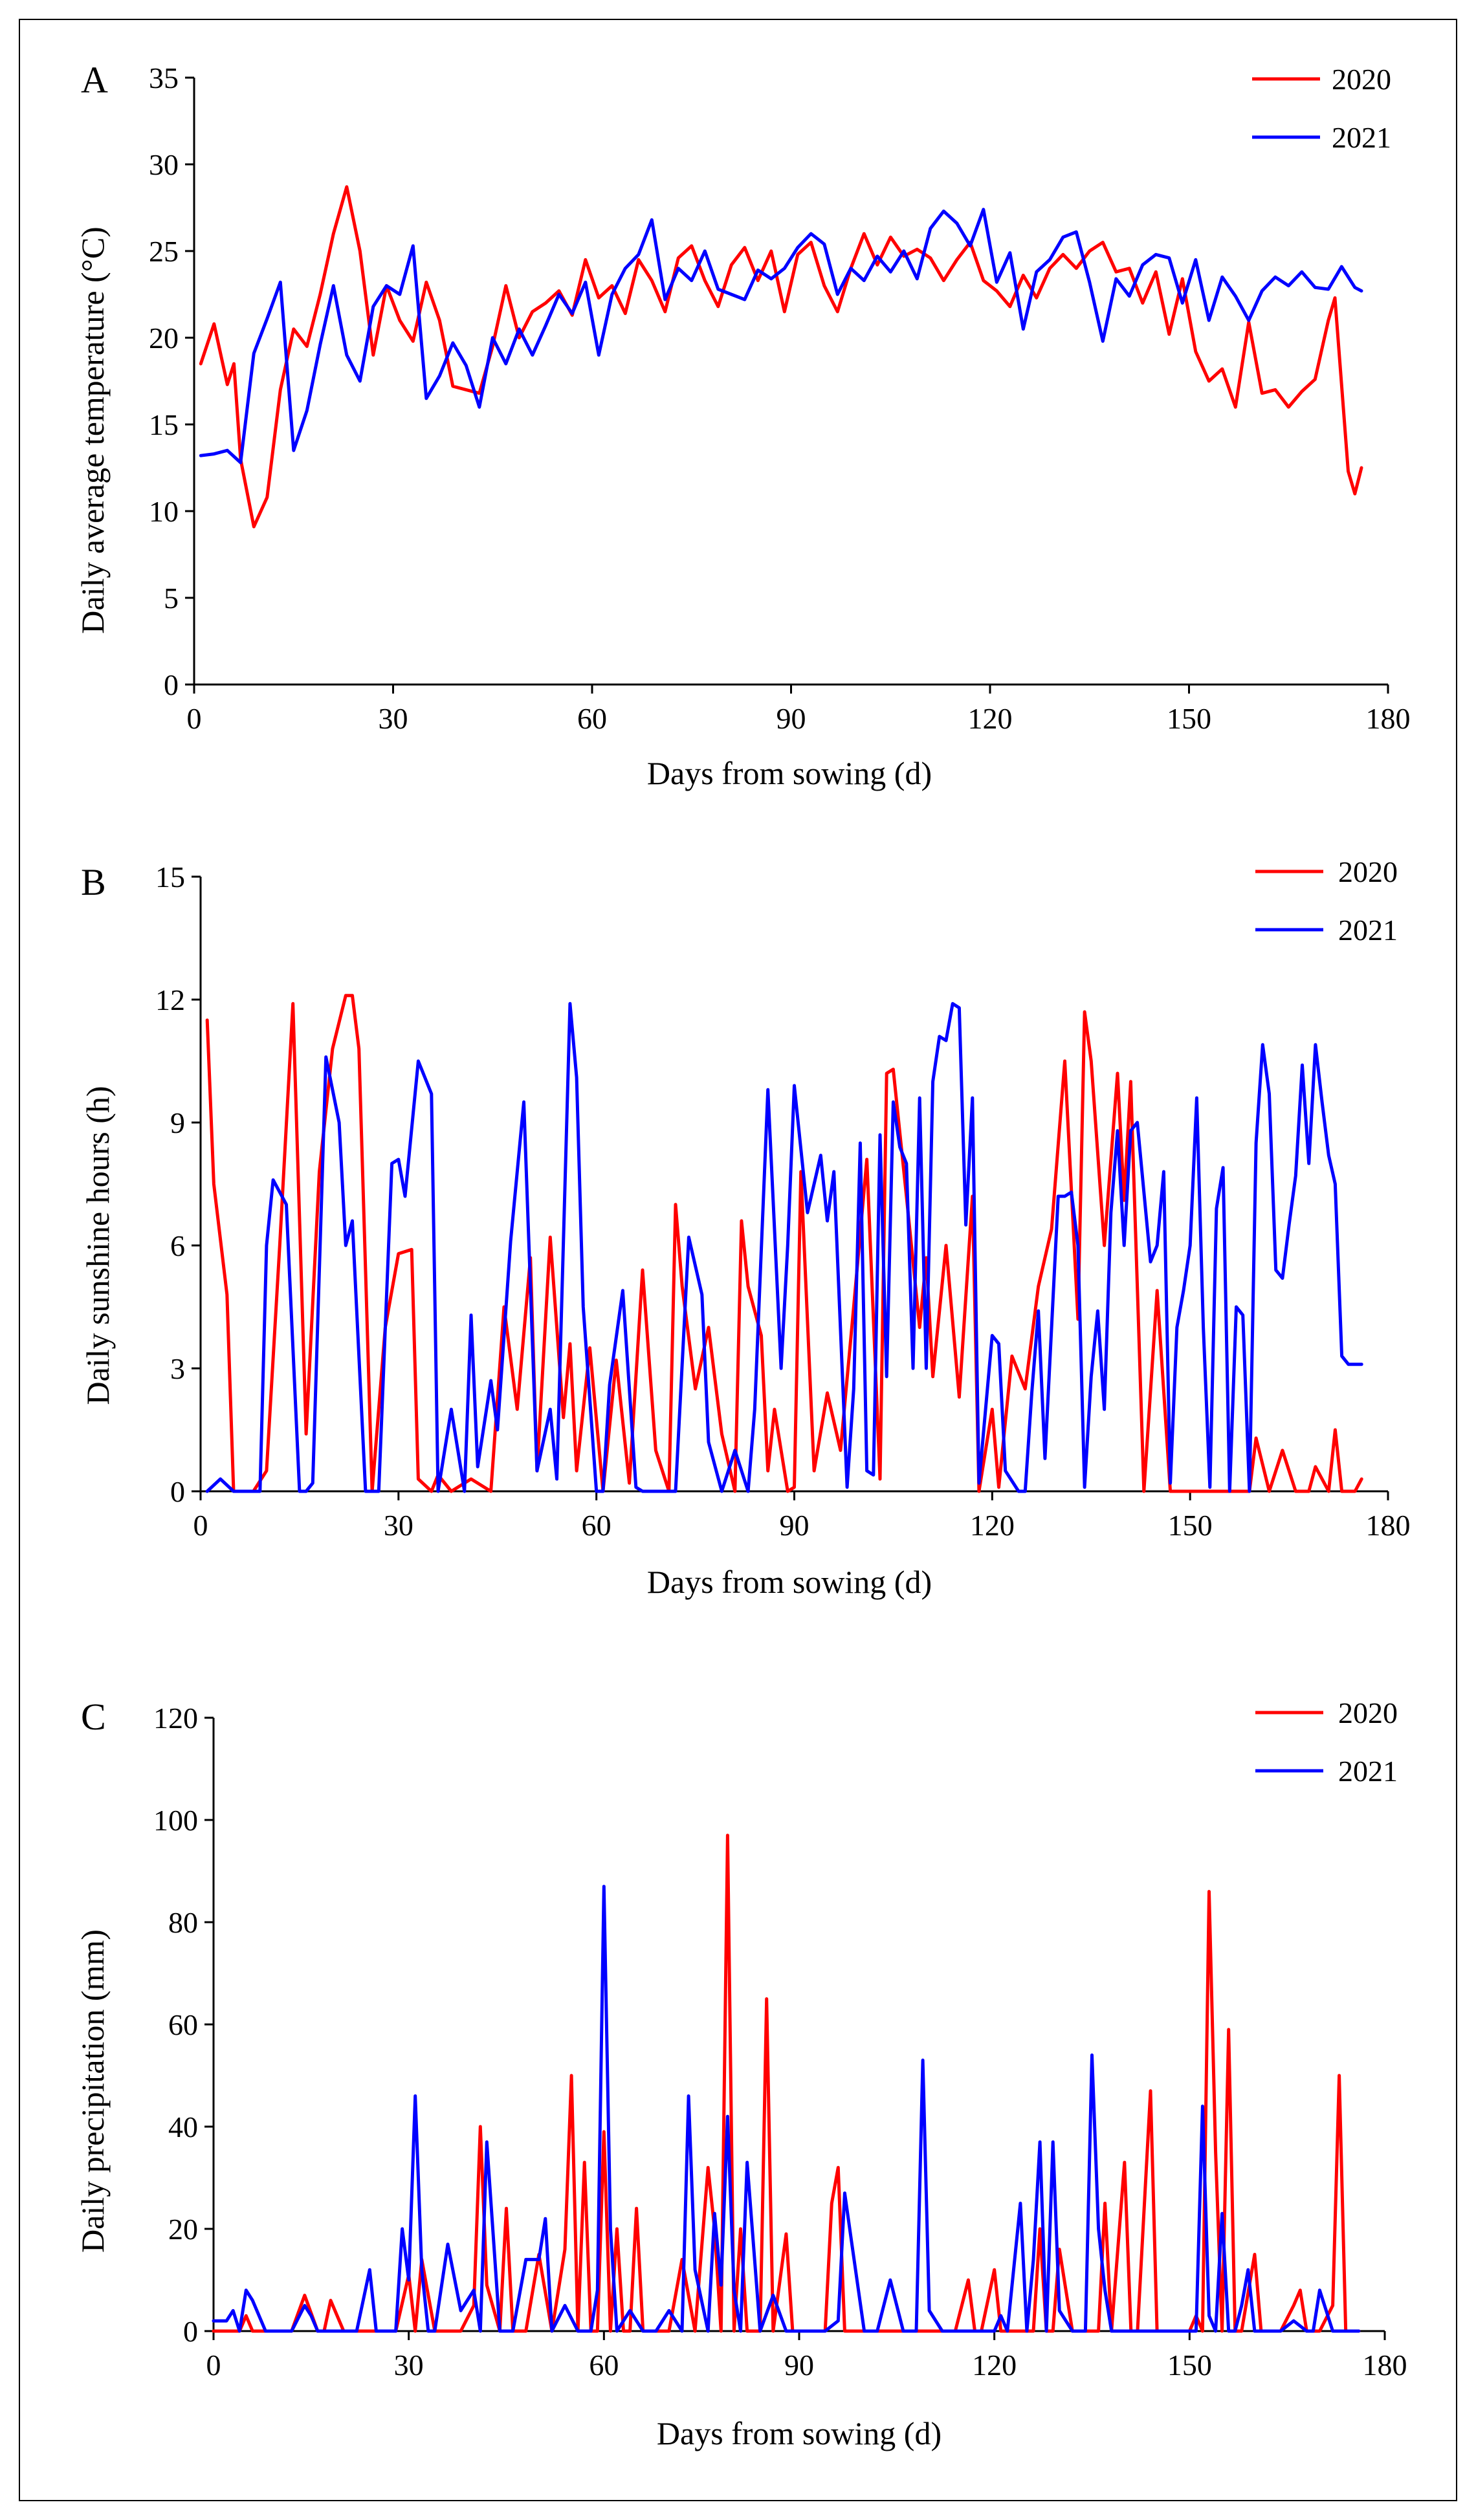 The height and width of the screenshot is (2520, 1476). I want to click on y-tick-label: 12, so click(170, 999).